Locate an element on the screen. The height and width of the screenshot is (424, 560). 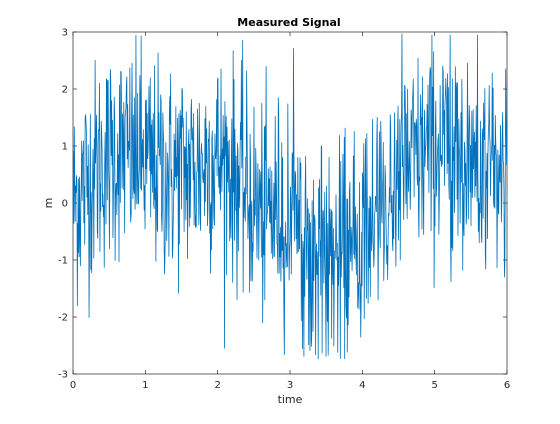
x-axis-label: time is located at coordinates (290, 399).